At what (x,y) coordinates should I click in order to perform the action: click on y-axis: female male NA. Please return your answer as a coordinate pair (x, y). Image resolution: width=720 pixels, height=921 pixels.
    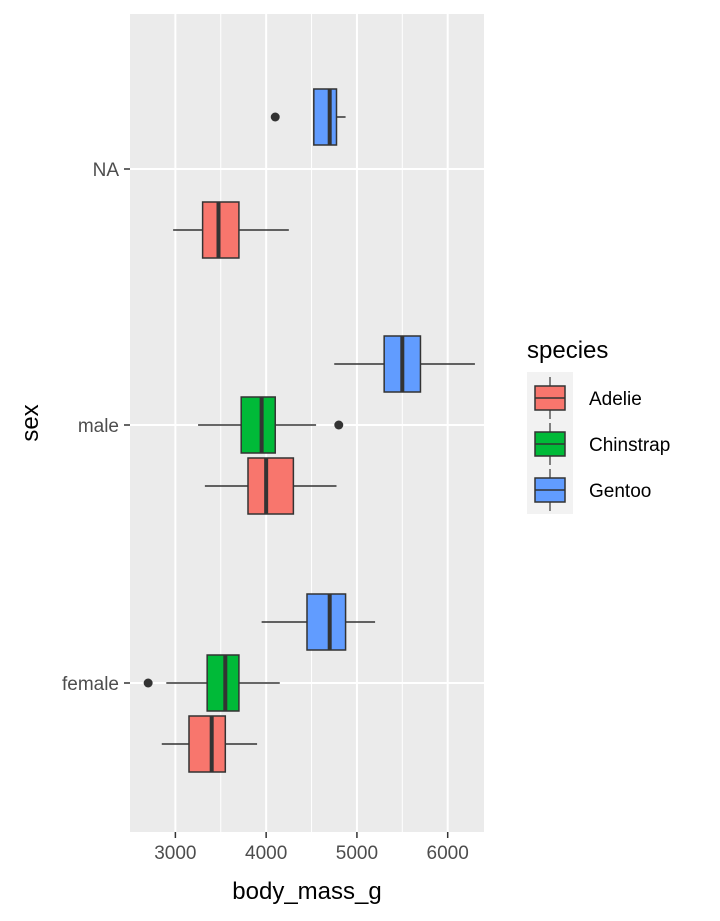
    Looking at the image, I should click on (96, 427).